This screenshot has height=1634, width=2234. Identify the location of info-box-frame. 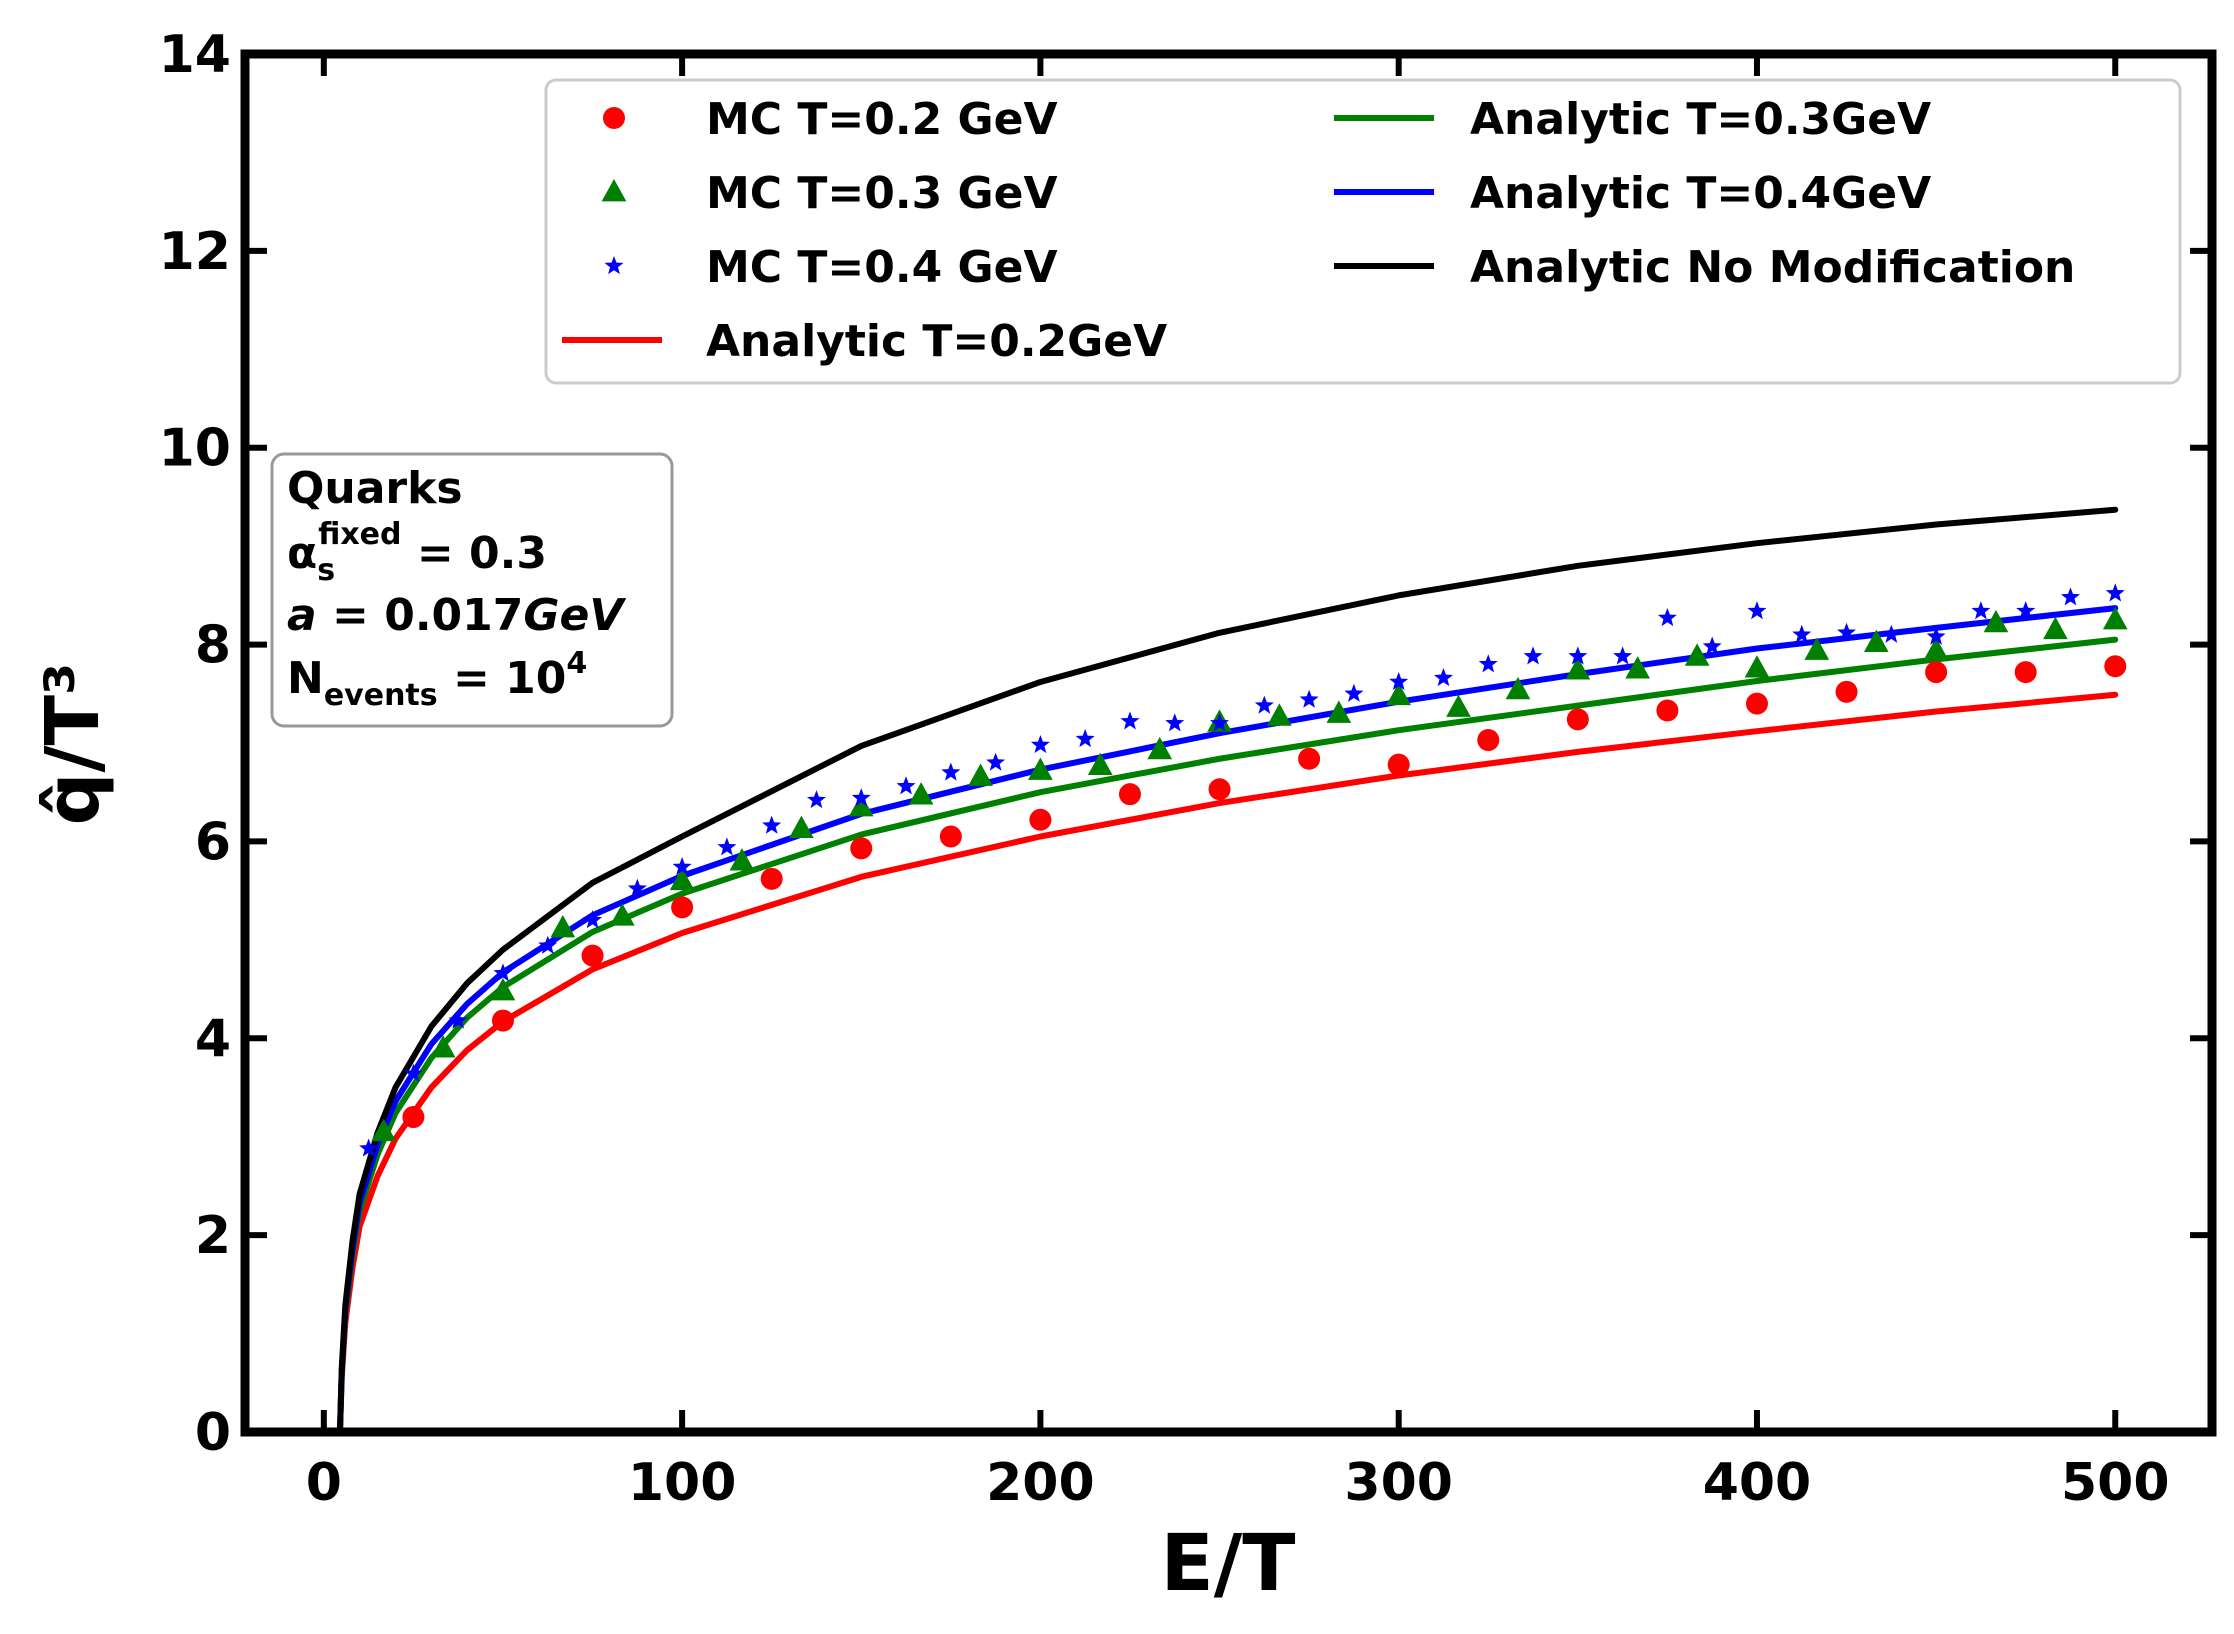
(472, 590).